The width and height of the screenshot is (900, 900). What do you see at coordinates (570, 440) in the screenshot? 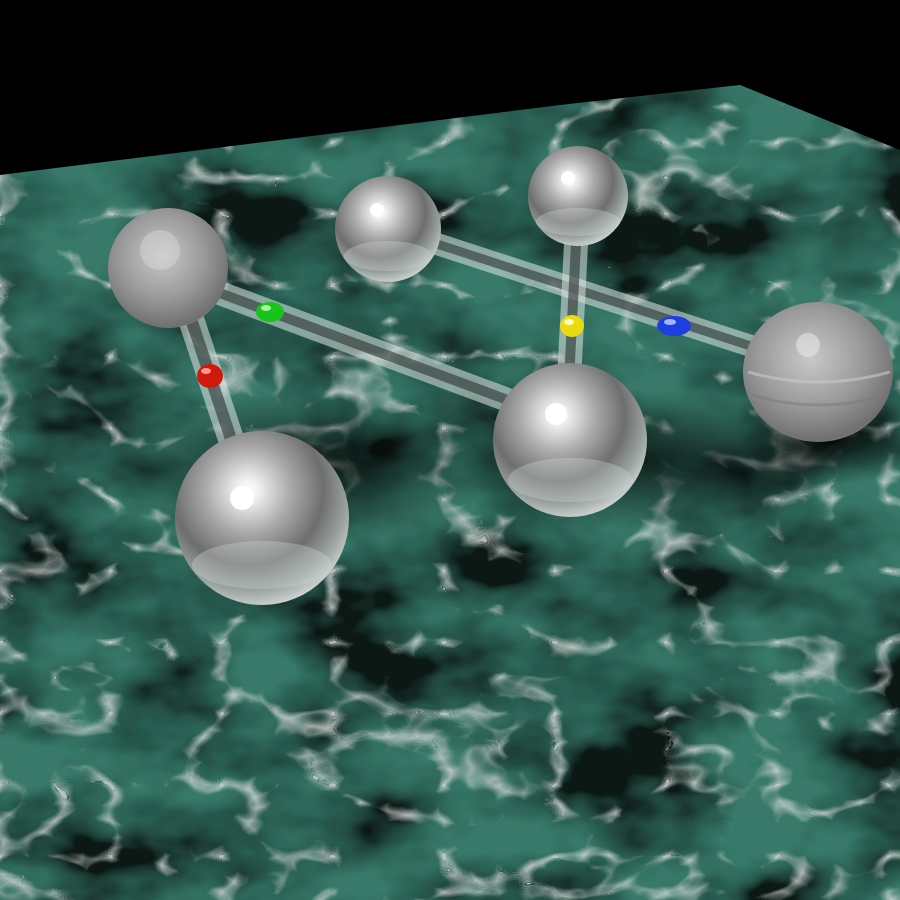
I see `sphere-center` at bounding box center [570, 440].